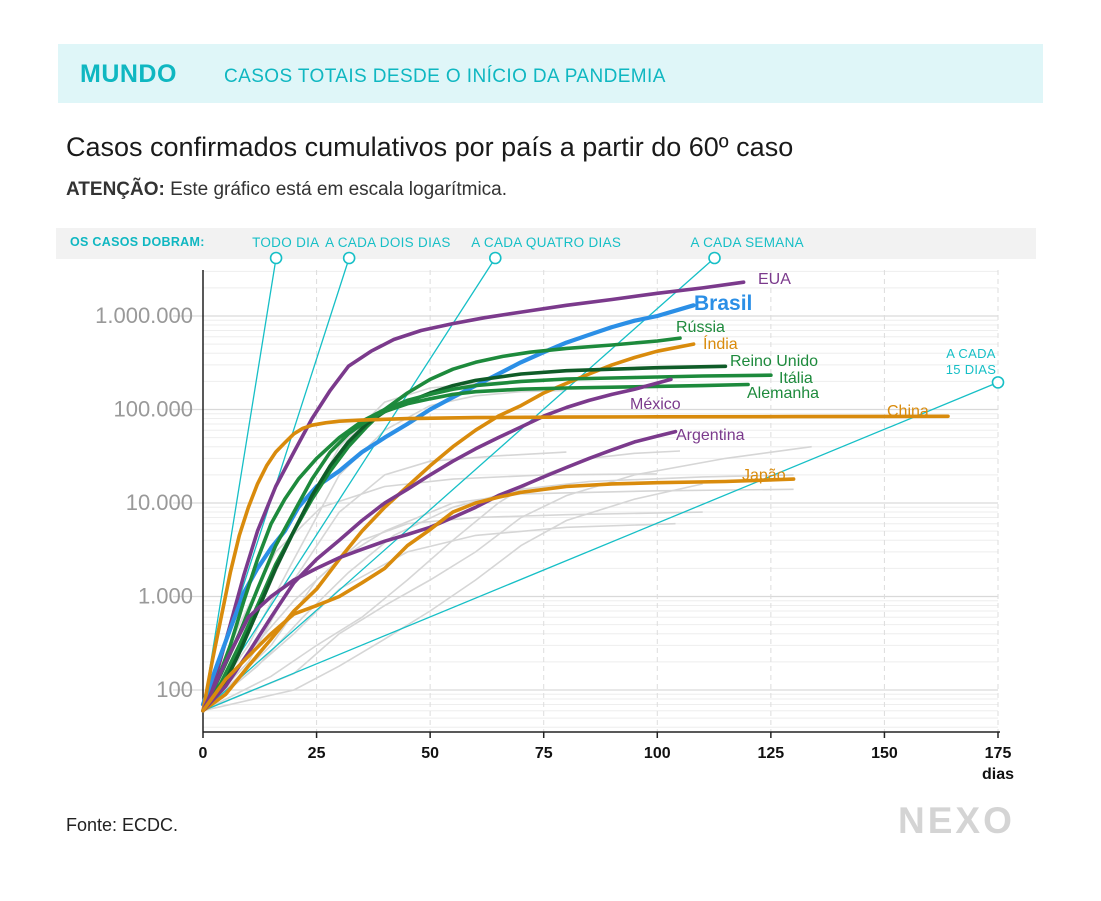 Image resolution: width=1101 pixels, height=901 pixels. I want to click on series-label: EUA, so click(774, 279).